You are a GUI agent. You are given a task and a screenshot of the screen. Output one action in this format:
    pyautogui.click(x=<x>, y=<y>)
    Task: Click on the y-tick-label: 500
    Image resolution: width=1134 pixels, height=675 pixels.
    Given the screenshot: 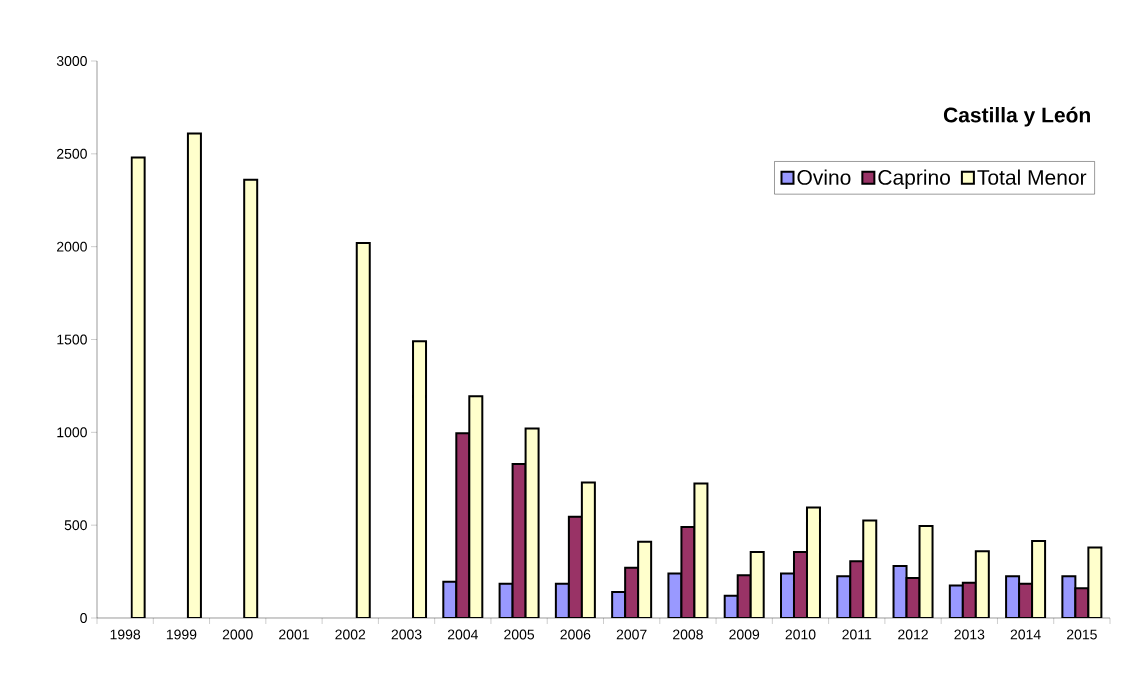 What is the action you would take?
    pyautogui.click(x=75, y=525)
    